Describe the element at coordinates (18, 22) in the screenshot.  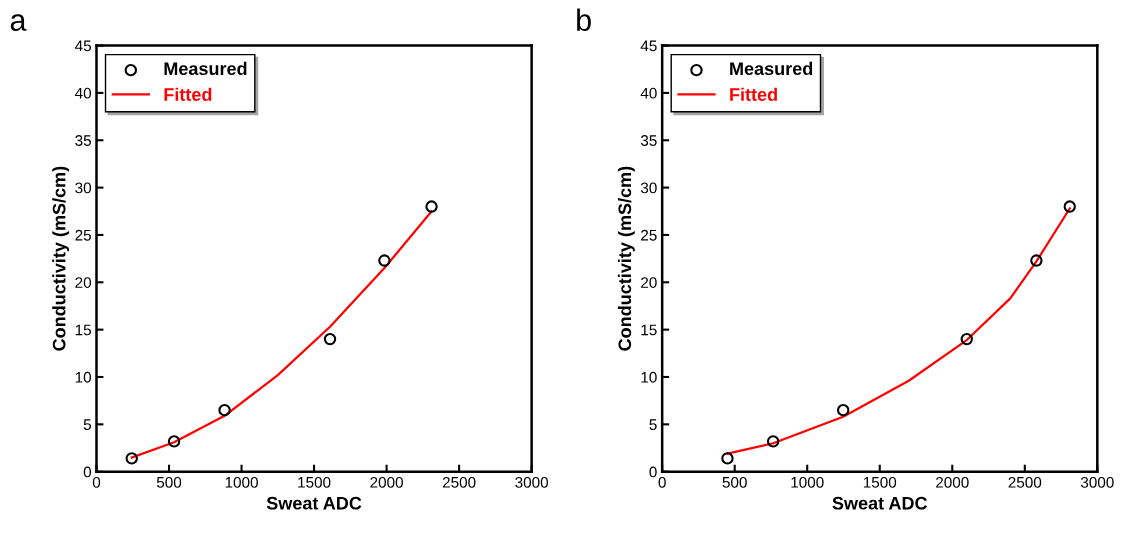
I see `chart-title: a` at that location.